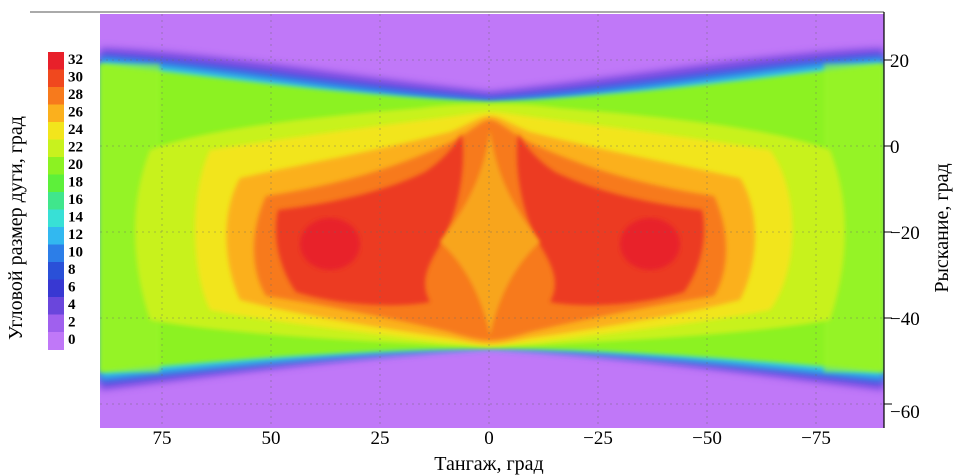 This screenshot has width=959, height=476. I want to click on colorbar-tick-label: 6, so click(72, 288).